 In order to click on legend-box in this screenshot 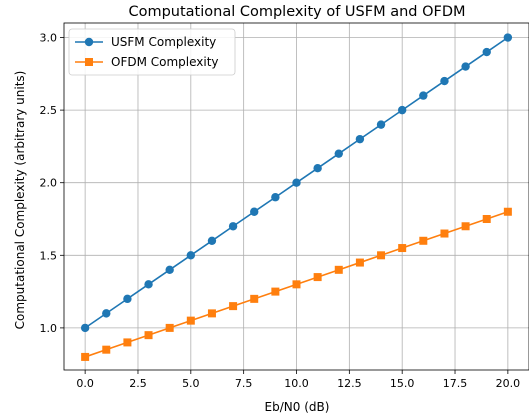, I will do `click(152, 52)`.